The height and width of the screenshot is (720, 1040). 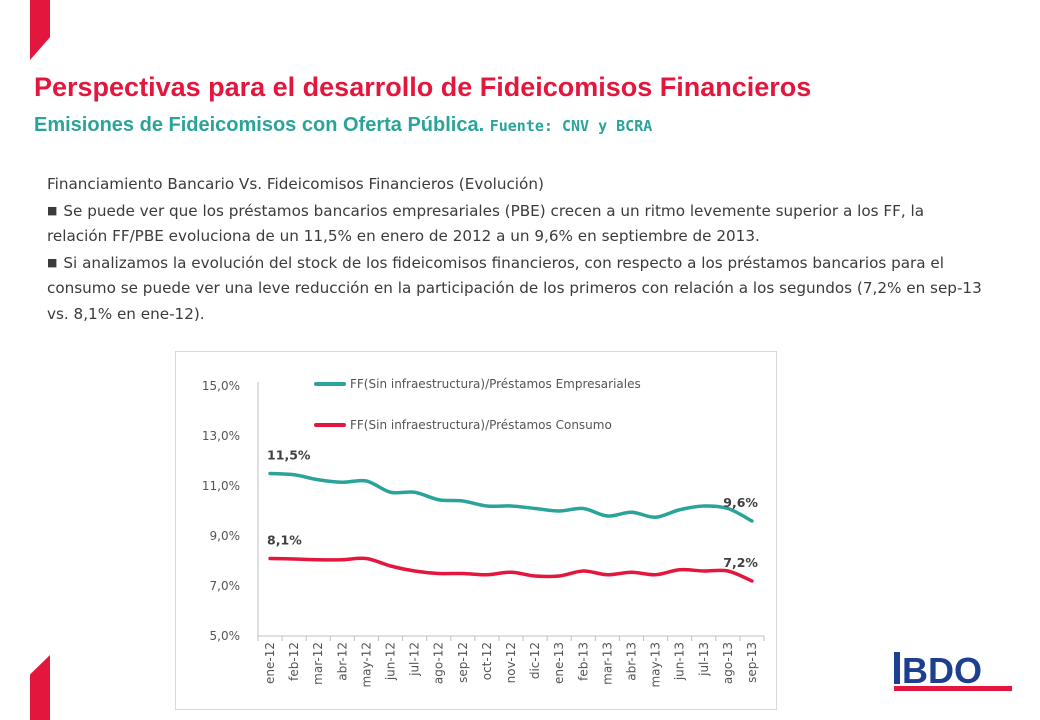 What do you see at coordinates (656, 665) in the screenshot?
I see `x-tick-label: may-13` at bounding box center [656, 665].